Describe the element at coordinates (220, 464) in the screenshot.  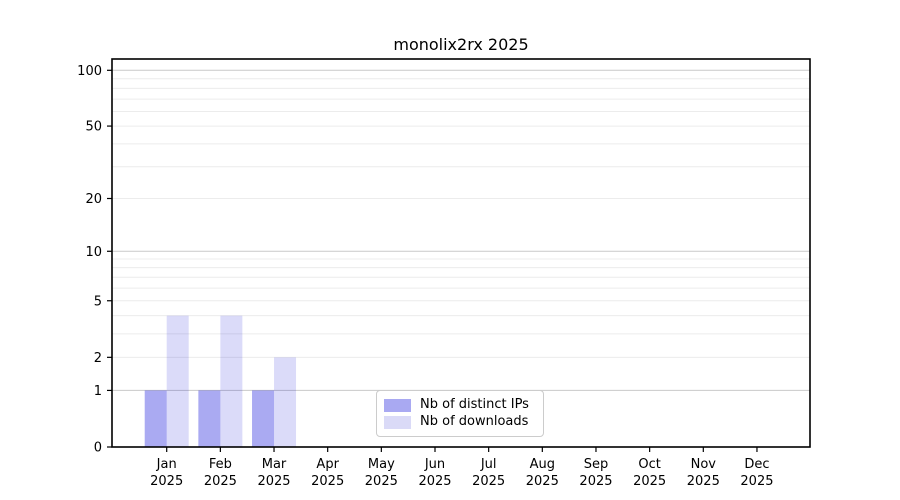
I see `x-tick-label-month: Feb` at that location.